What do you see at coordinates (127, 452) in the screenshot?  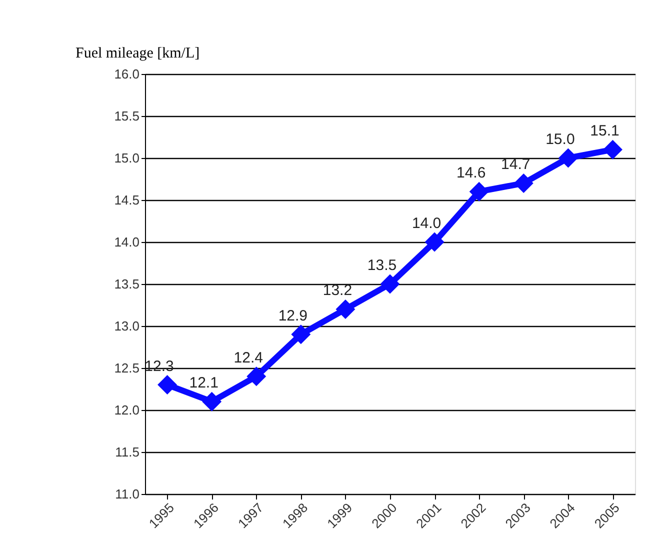 I see `y-tick-label: 11.5` at bounding box center [127, 452].